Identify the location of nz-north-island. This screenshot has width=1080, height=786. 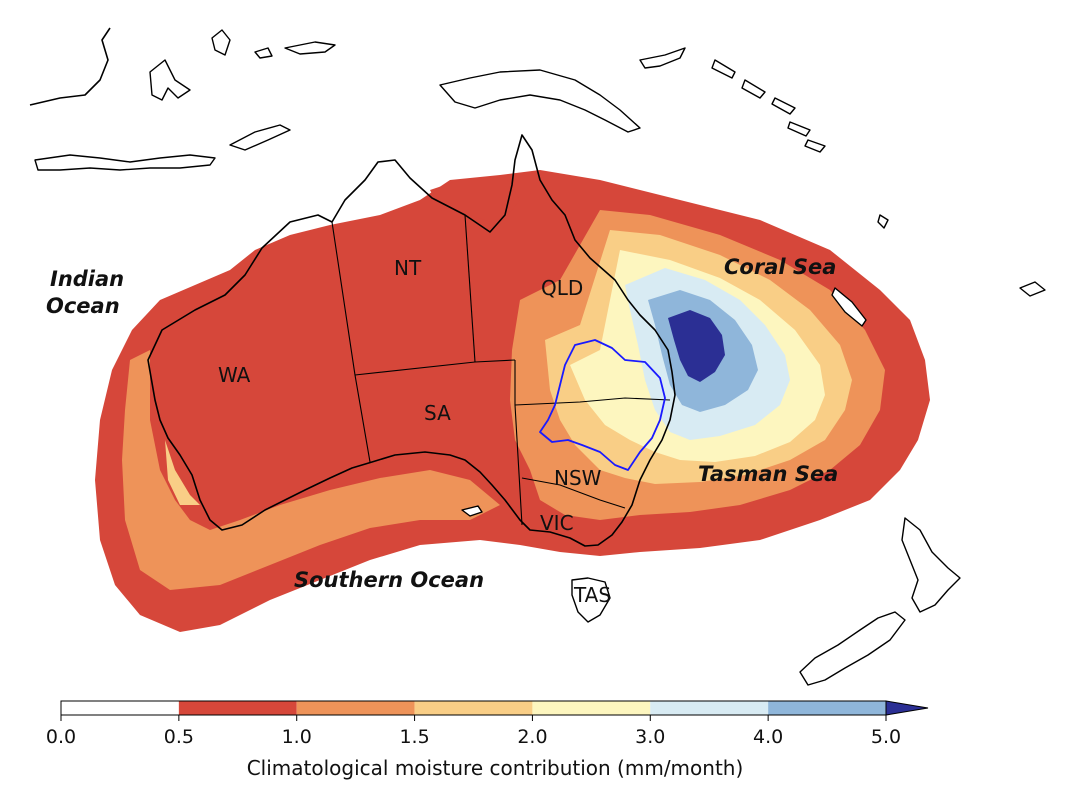
(931, 565).